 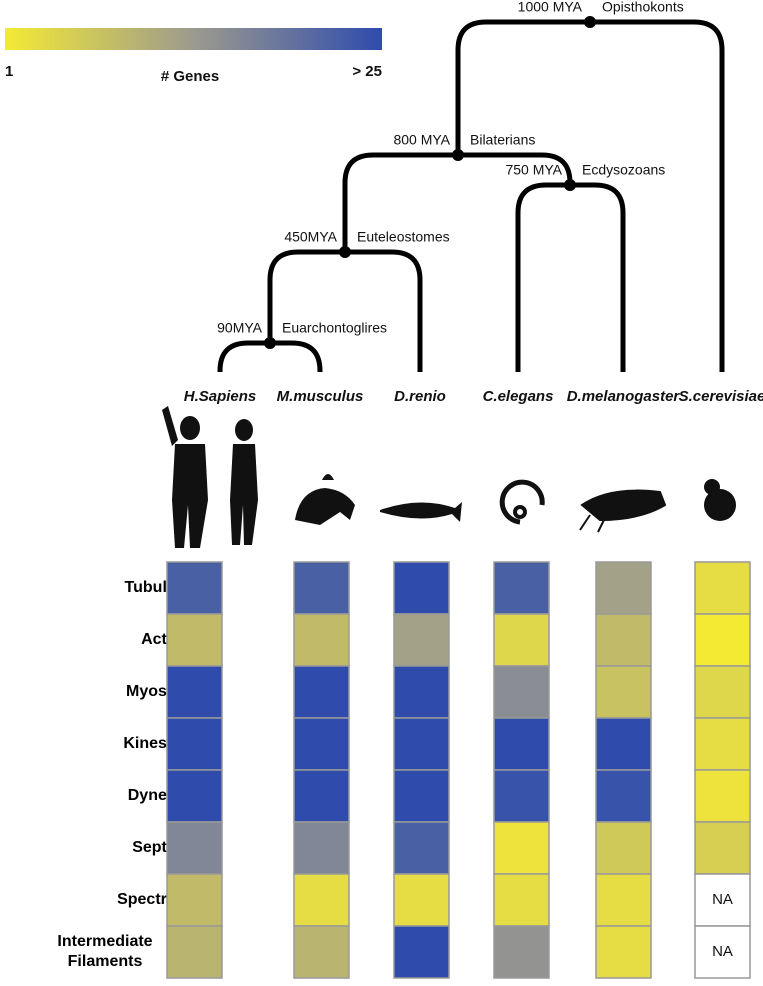 I want to click on node-time: 90MYA, so click(x=240, y=328).